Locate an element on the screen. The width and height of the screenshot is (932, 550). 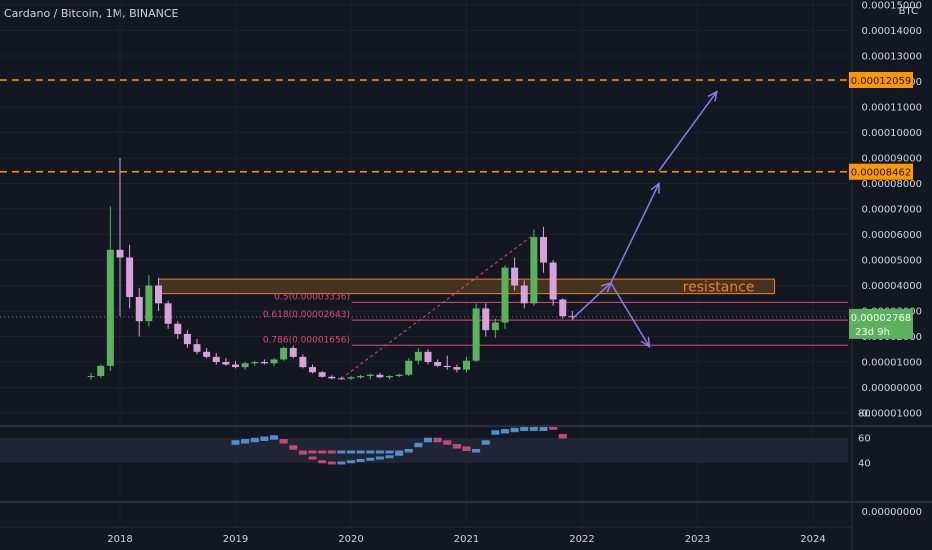
bottom-y-tick-label: 0.00000000 is located at coordinates (892, 512).